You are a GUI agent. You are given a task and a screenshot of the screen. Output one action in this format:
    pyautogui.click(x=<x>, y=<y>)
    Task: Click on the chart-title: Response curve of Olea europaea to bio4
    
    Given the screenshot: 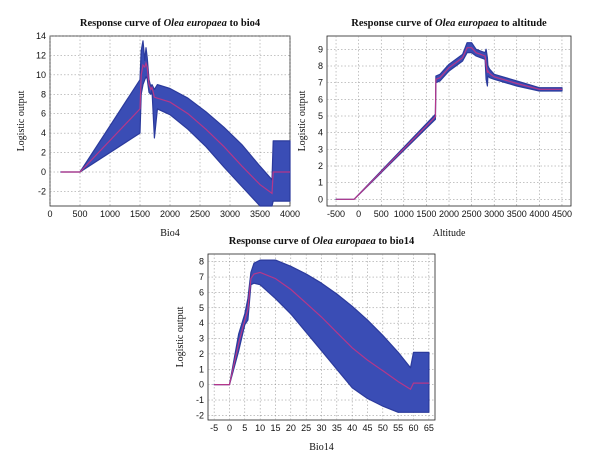 What is the action you would take?
    pyautogui.click(x=170, y=23)
    